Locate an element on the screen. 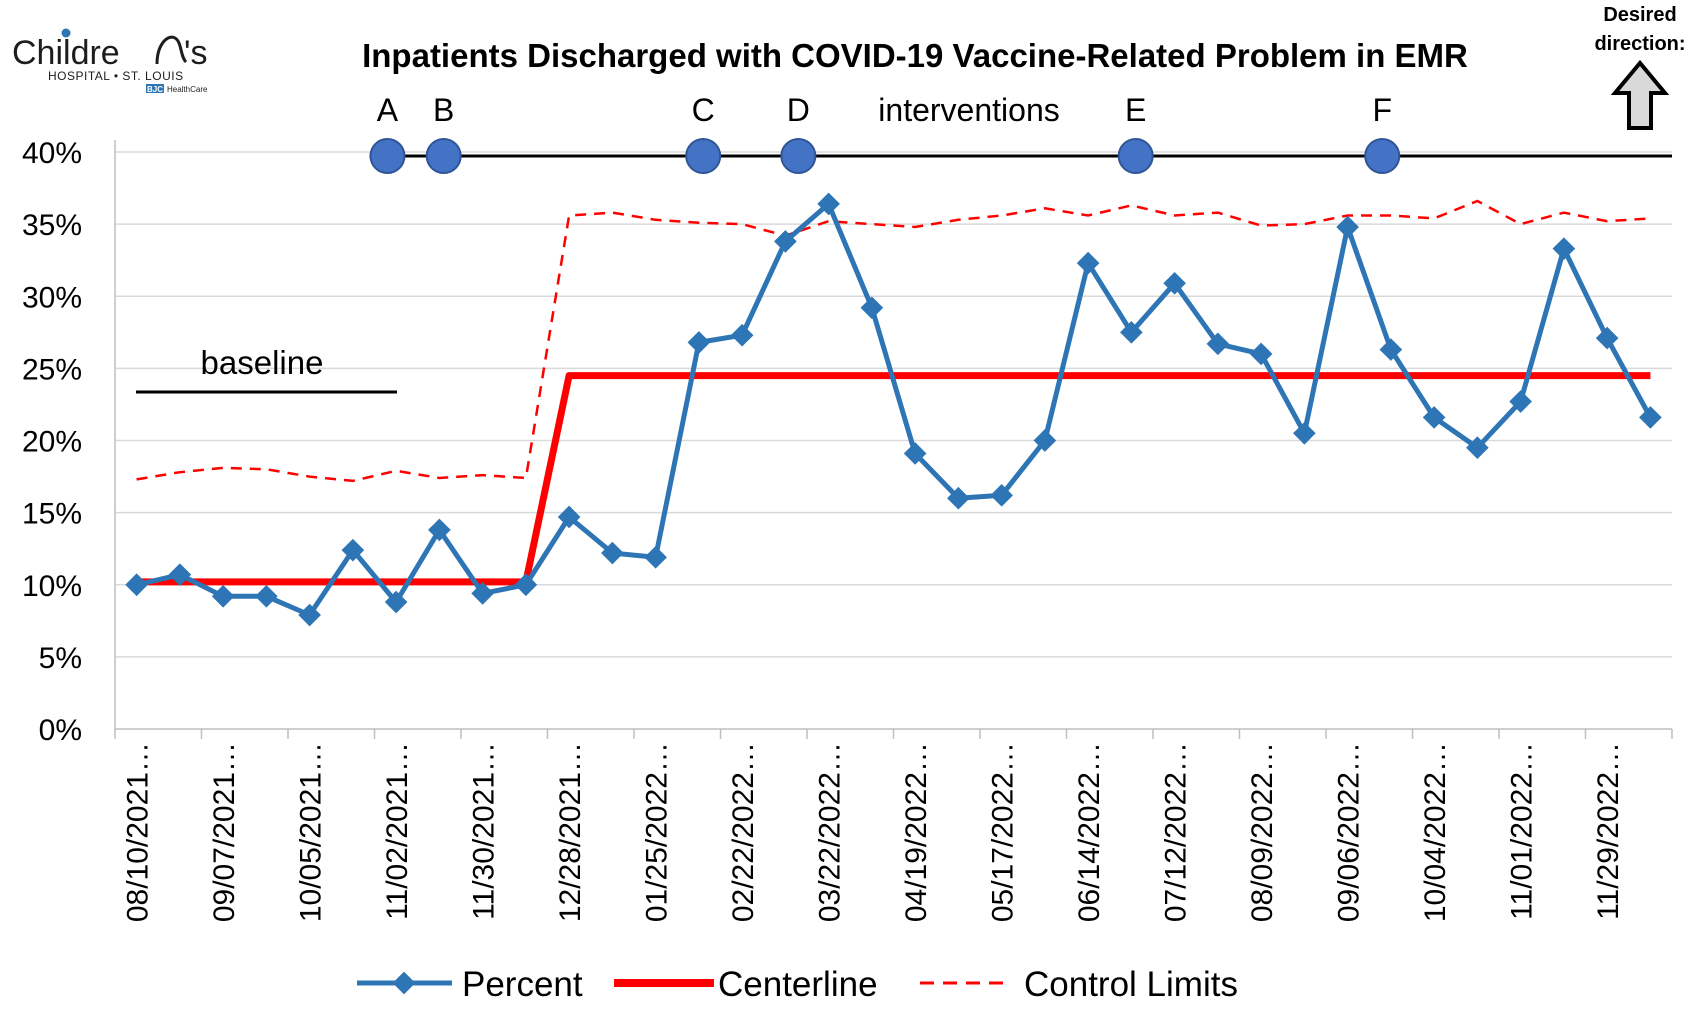 Image resolution: width=1704 pixels, height=1019 pixels. up-arrow-icon is located at coordinates (1640, 94).